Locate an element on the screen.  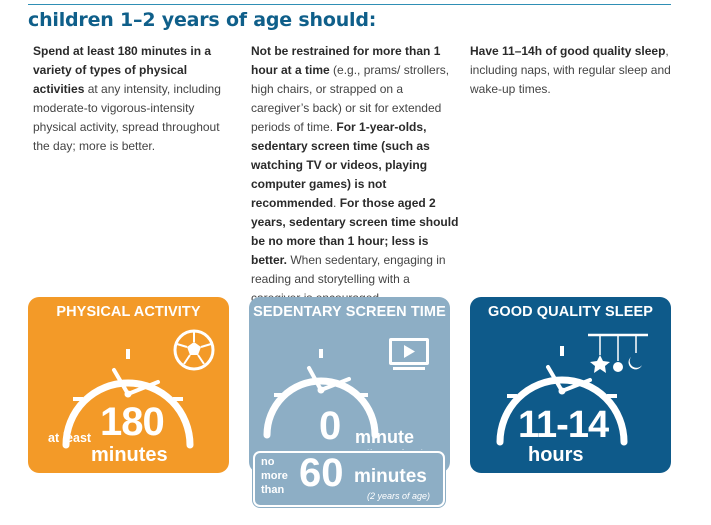
tile-number: 11-14 is located at coordinates (563, 425).